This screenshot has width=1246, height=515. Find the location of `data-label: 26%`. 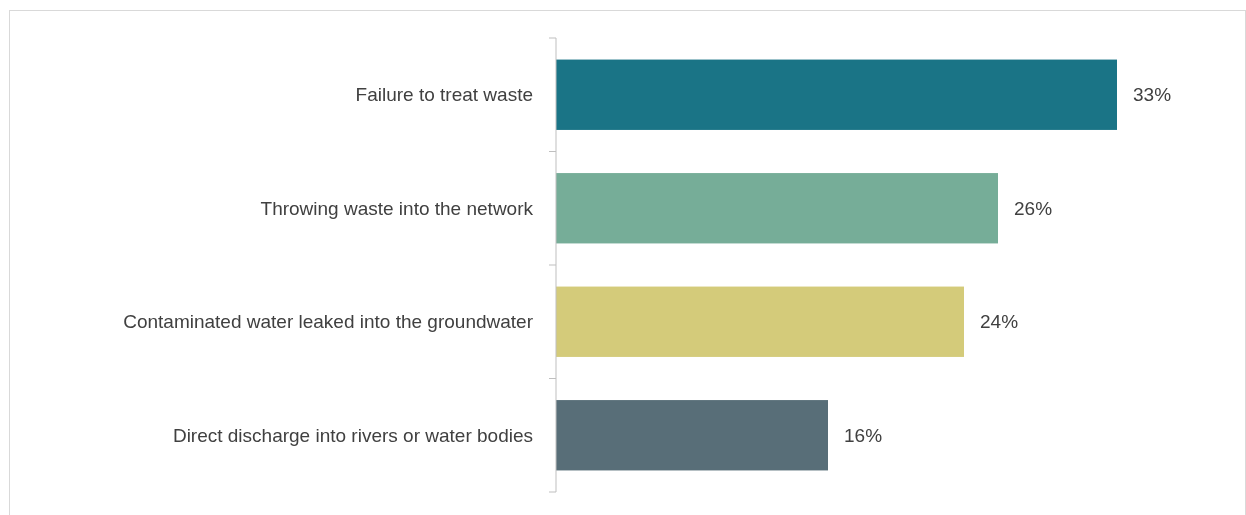

data-label: 26% is located at coordinates (1033, 208).